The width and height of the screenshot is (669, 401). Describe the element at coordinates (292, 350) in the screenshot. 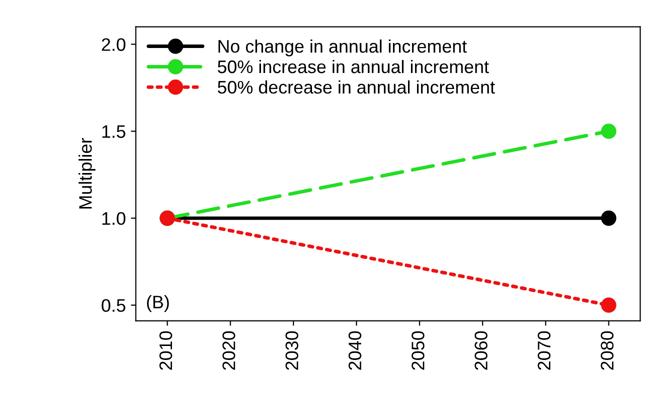

I see `x-tick-label: 2030` at that location.